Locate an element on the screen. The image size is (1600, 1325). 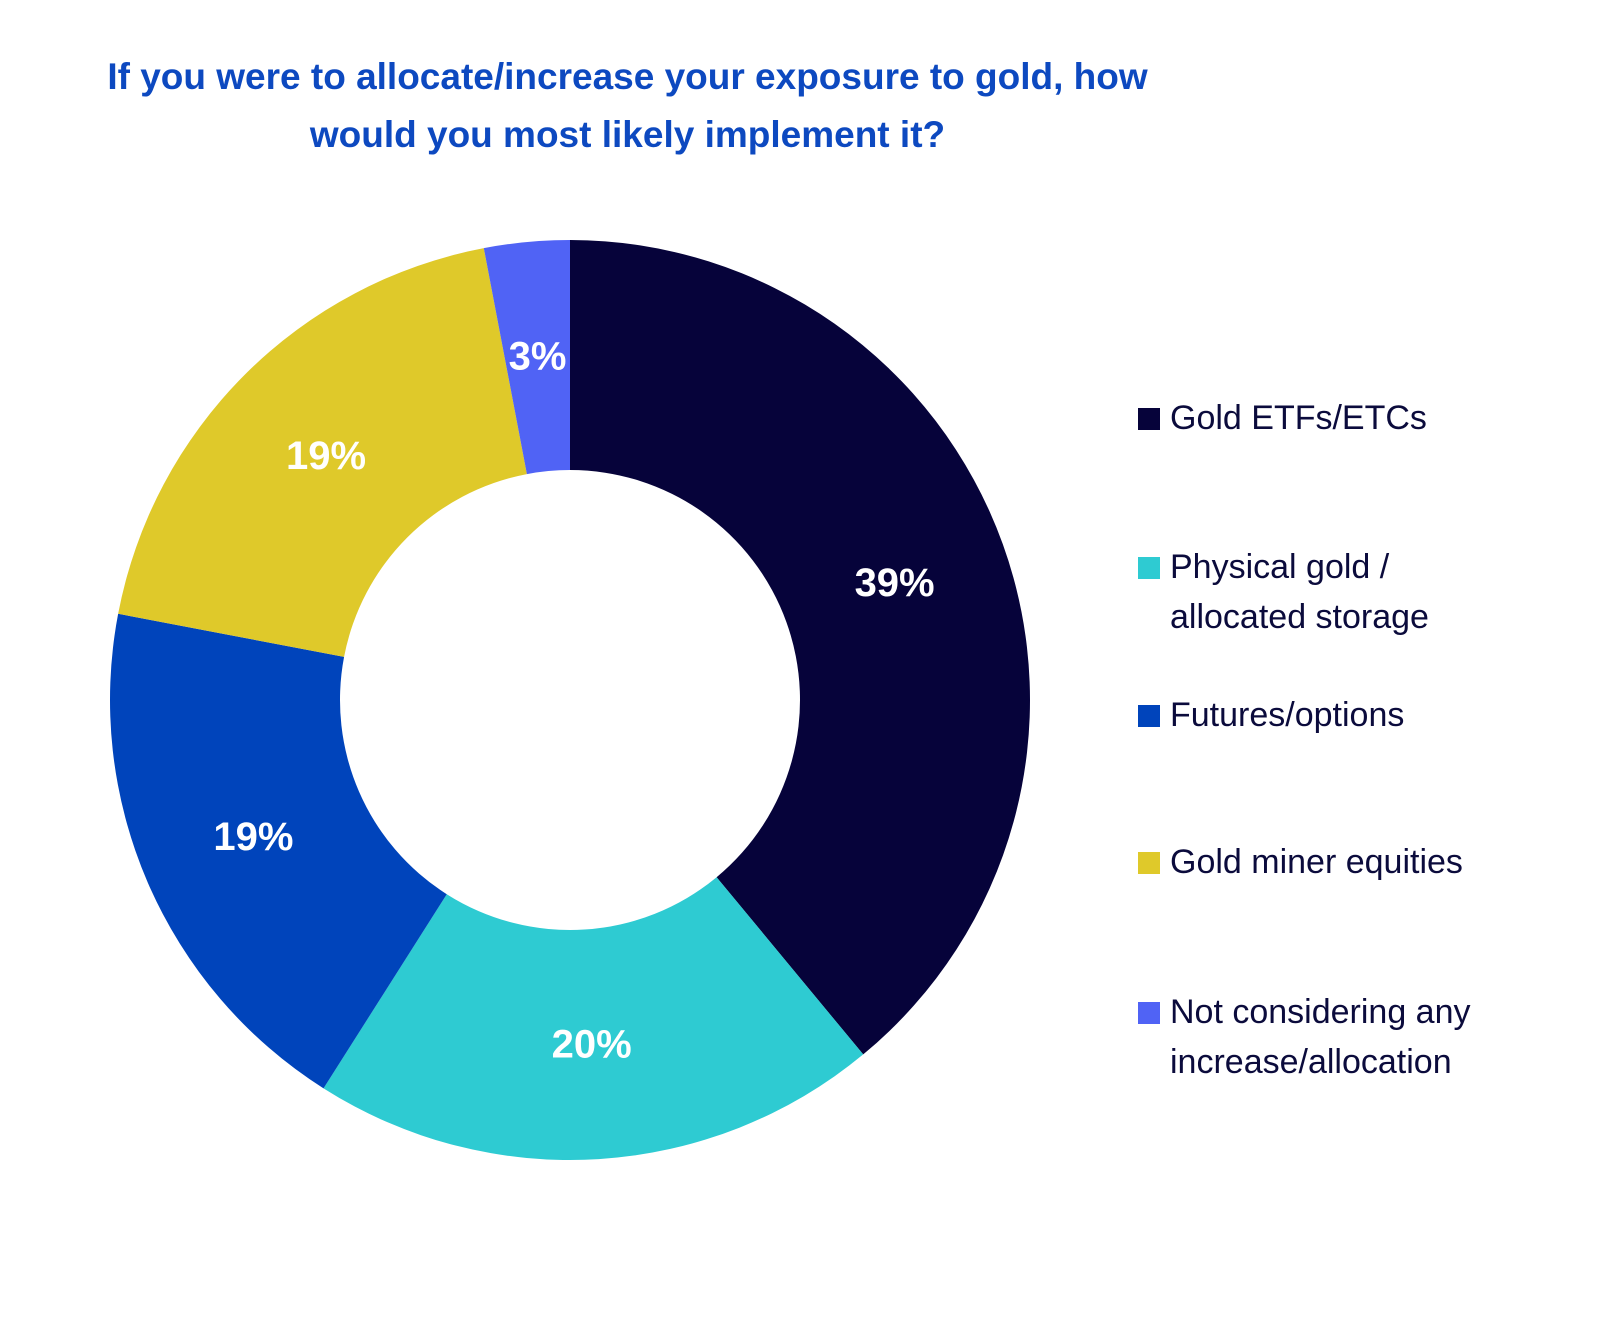
legend-label: Gold miner equities is located at coordinates (1316, 862).